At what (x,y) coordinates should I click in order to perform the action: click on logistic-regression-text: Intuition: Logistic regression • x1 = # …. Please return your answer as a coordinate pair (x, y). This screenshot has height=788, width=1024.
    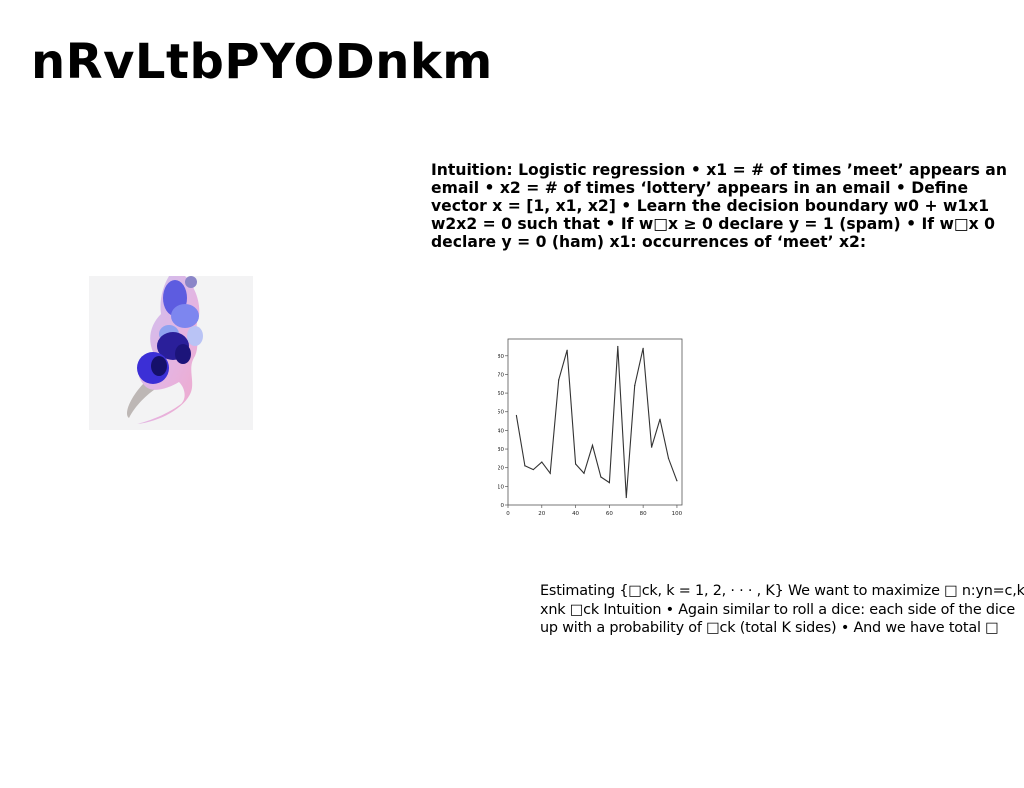
    Looking at the image, I should click on (719, 206).